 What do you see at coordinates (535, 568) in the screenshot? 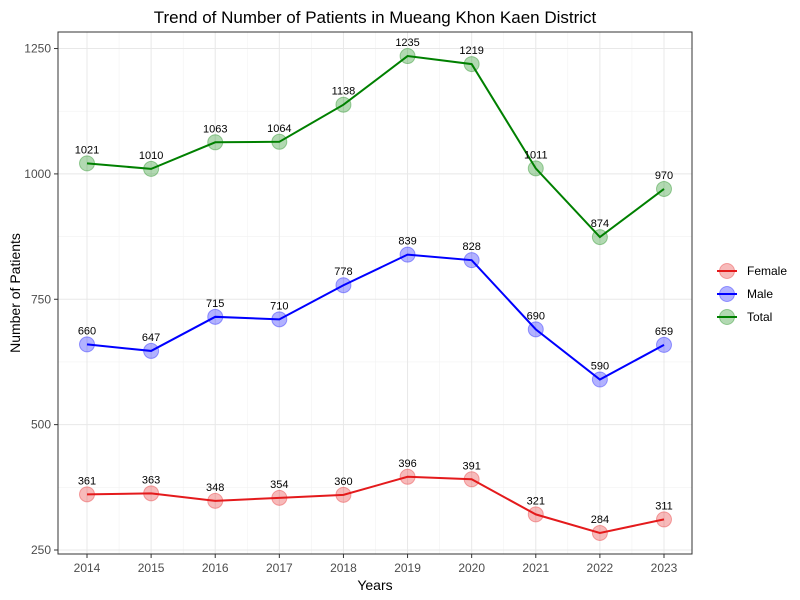
I see `x-tick-label: 2021` at bounding box center [535, 568].